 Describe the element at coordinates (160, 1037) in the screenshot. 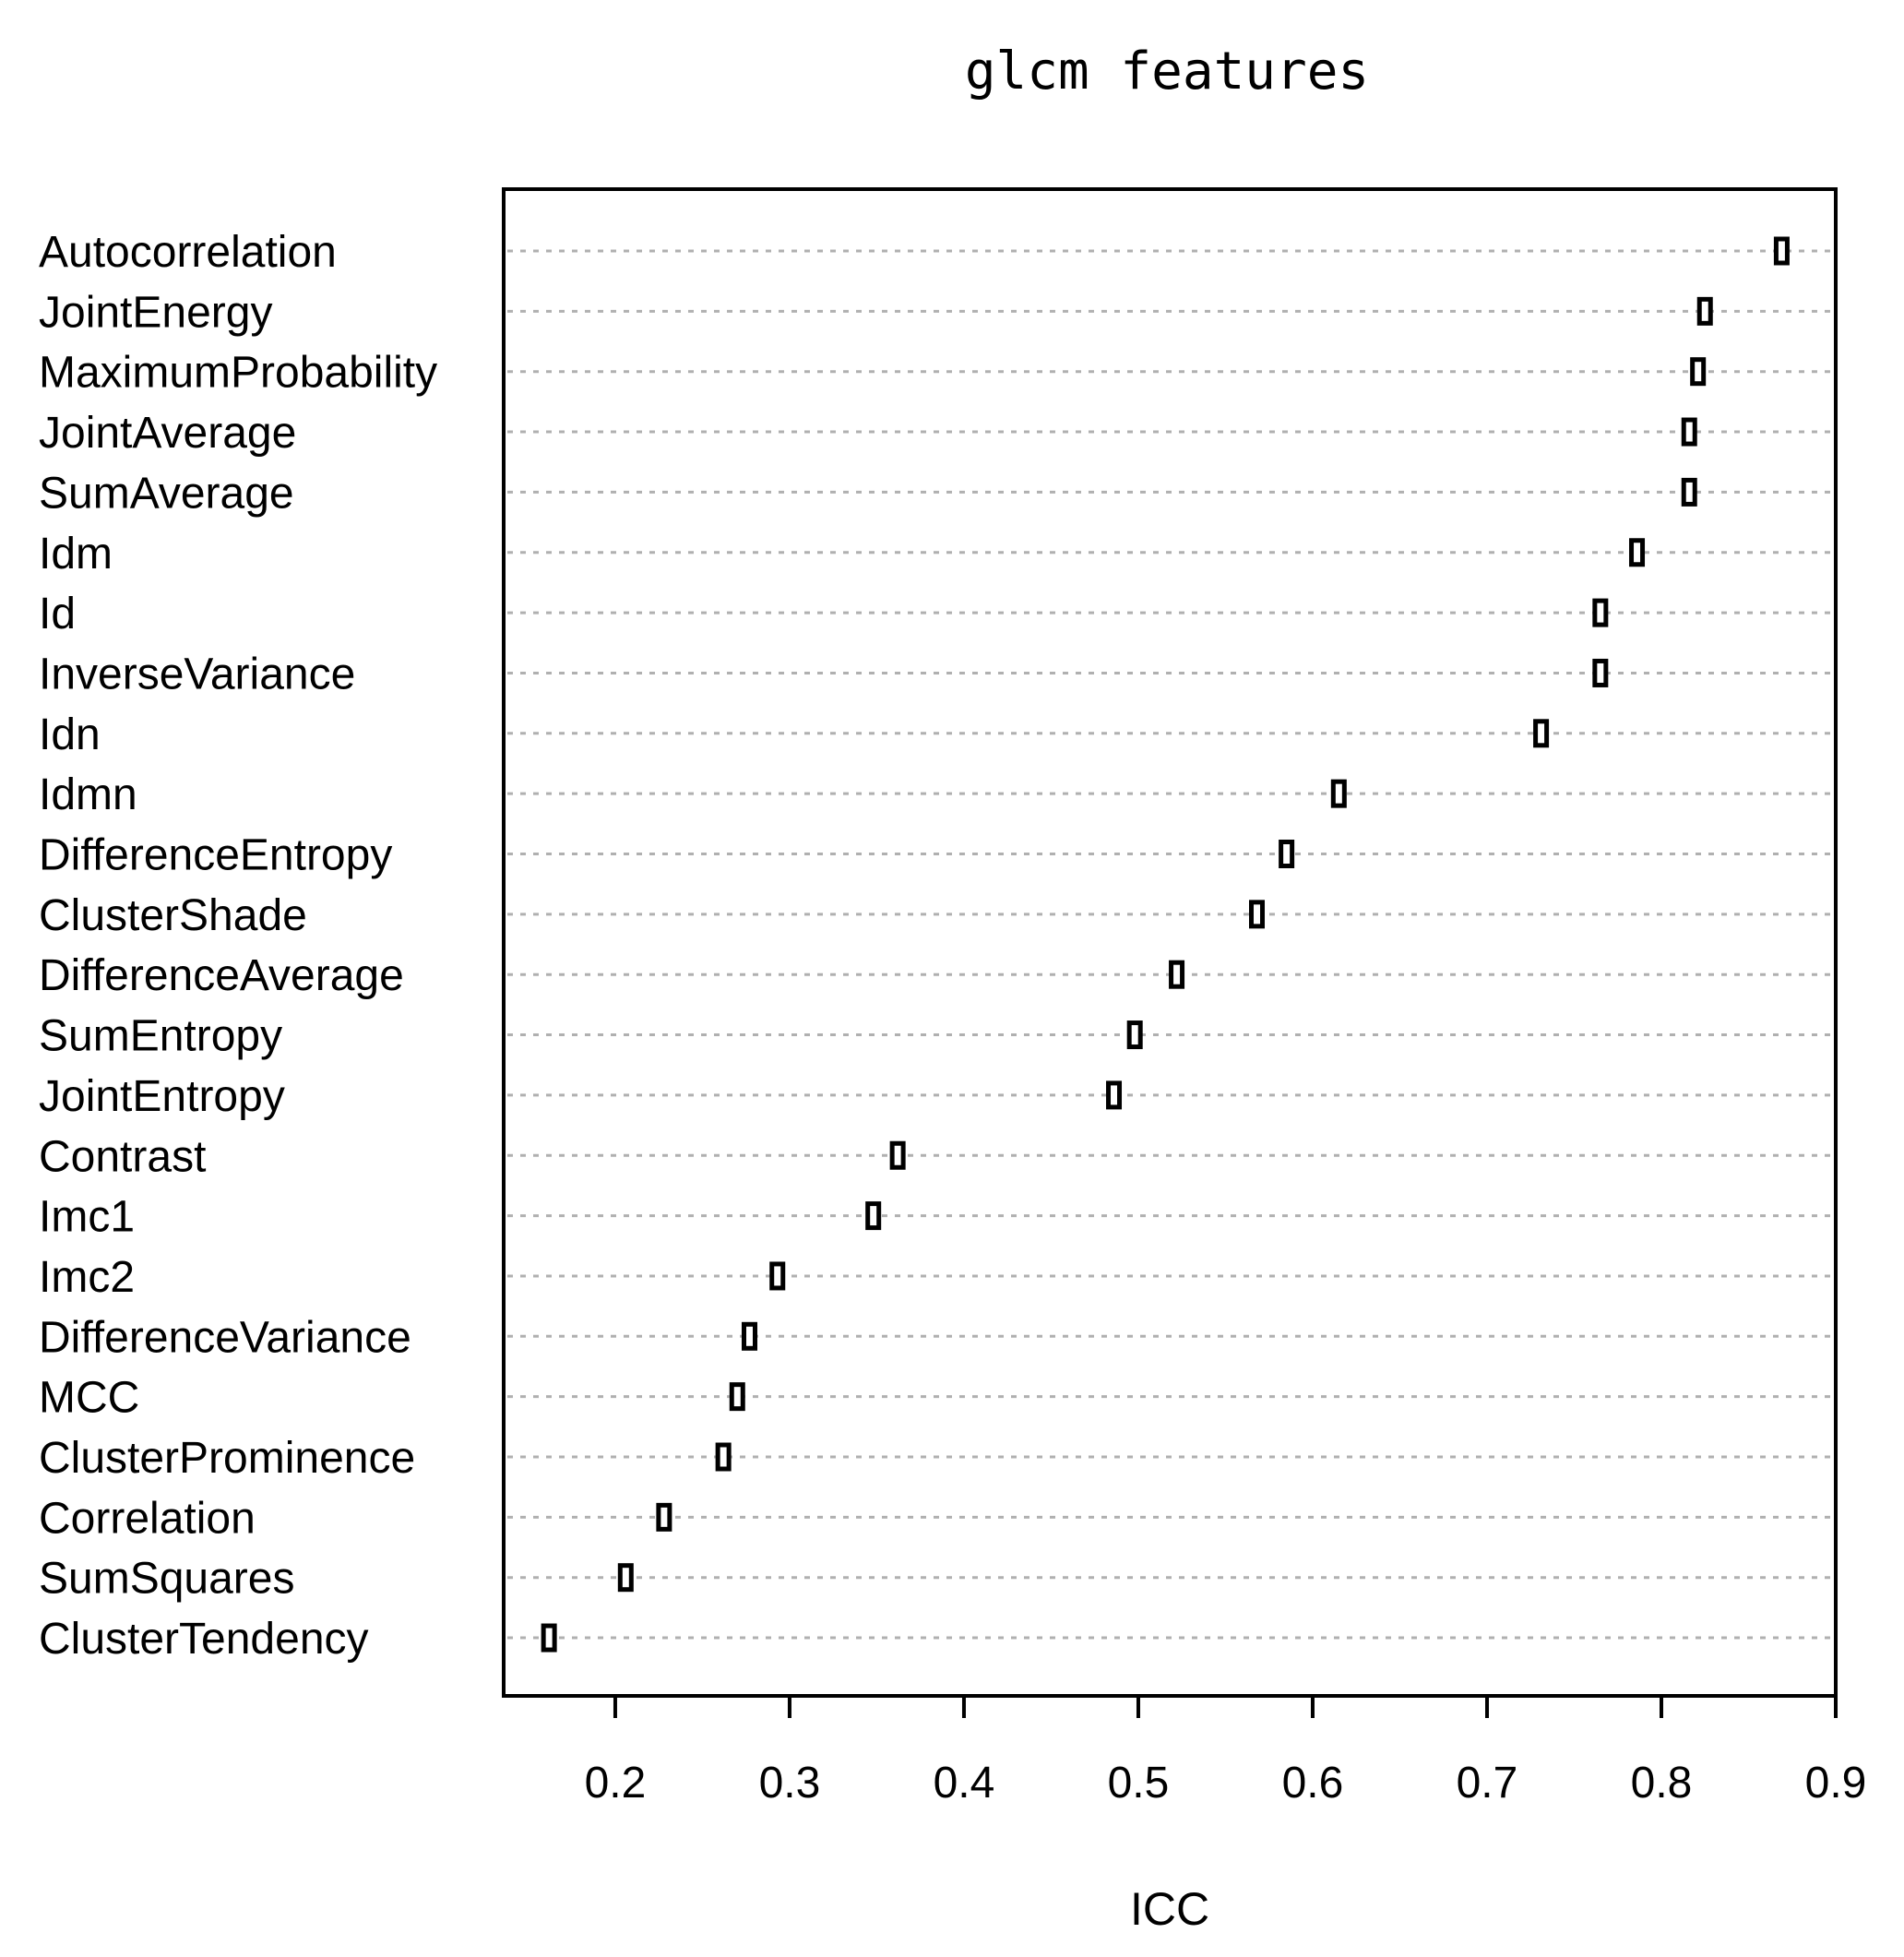

I see `category-label: SumEntropy` at that location.